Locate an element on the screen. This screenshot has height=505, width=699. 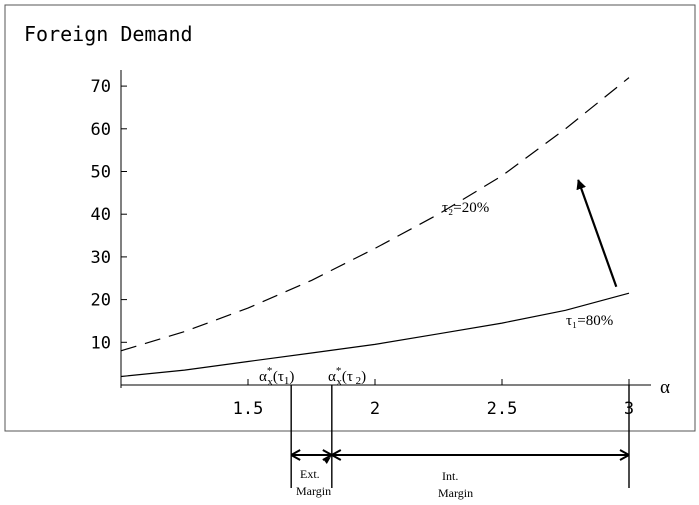
threshold-label-2: α* x(τ 2) is located at coordinates (347, 376).